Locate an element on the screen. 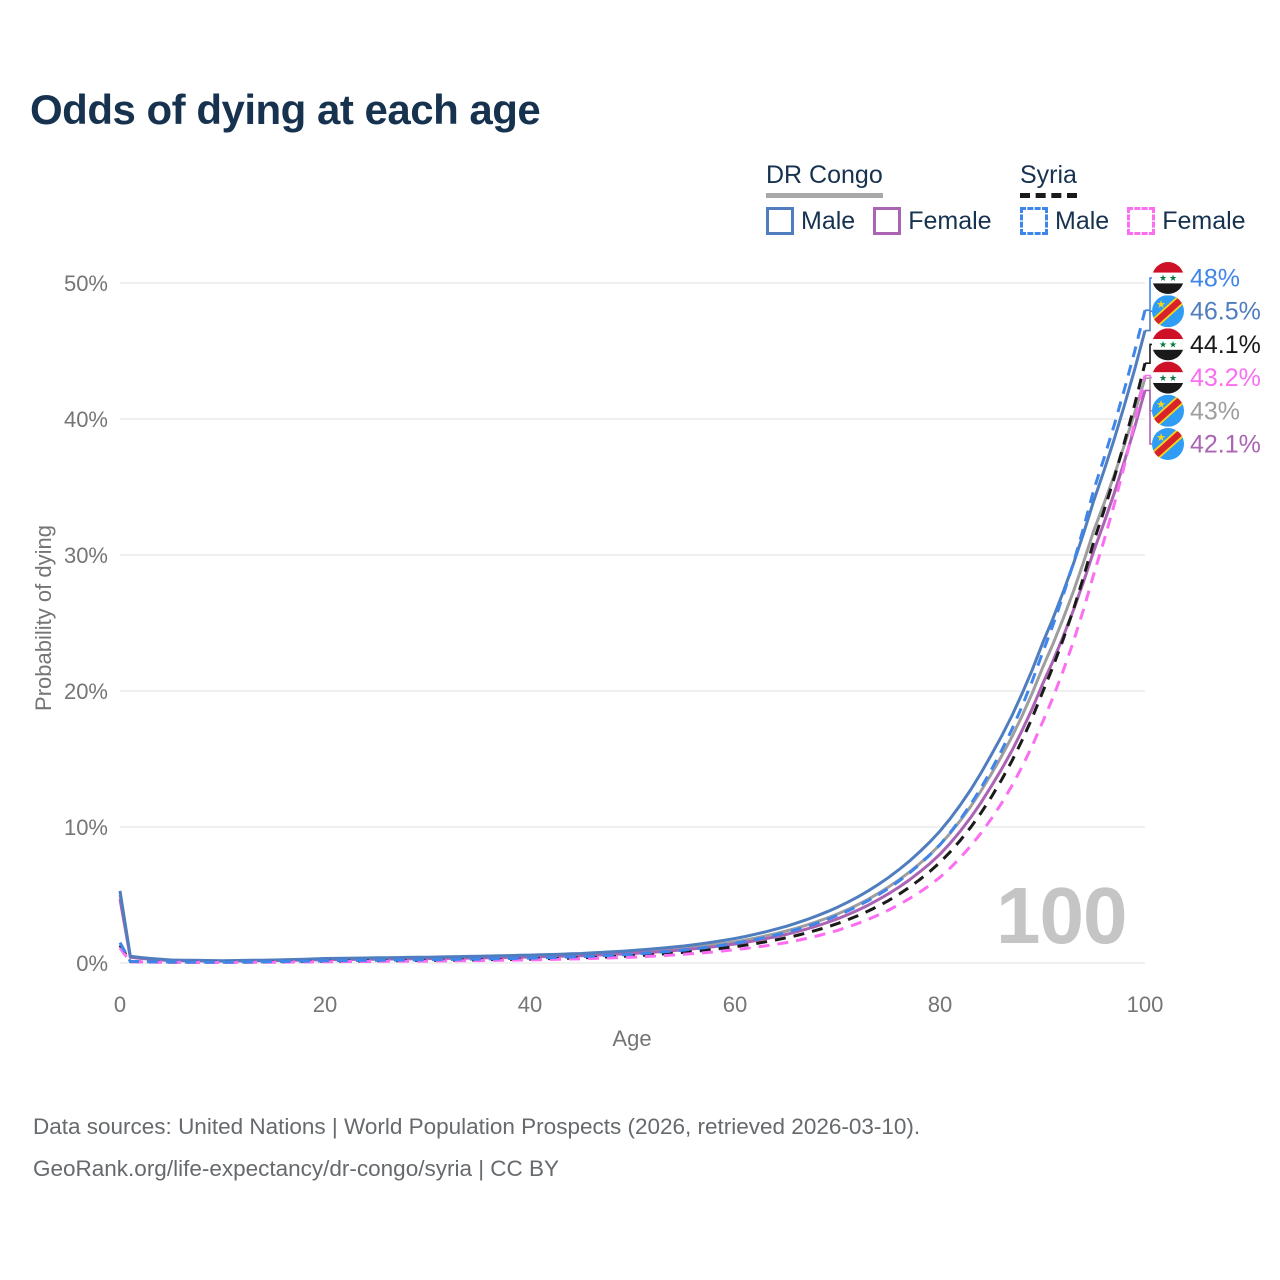  x-tick-label: 0 is located at coordinates (120, 1004).